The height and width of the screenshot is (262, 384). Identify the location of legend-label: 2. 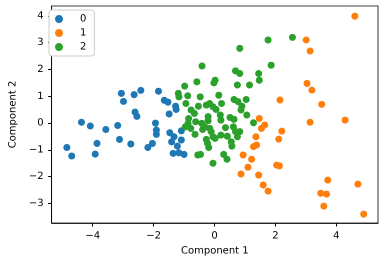
(83, 47).